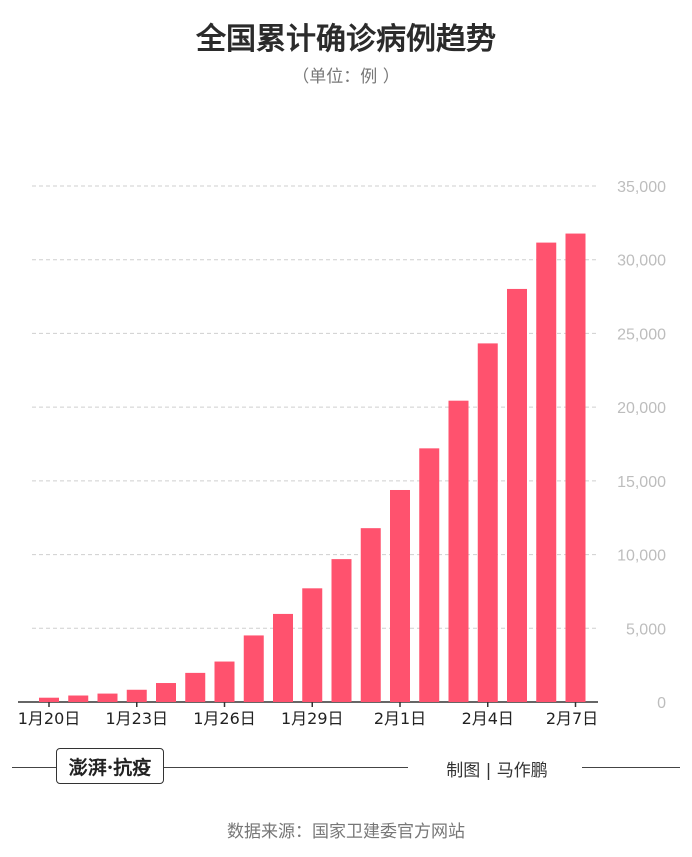  What do you see at coordinates (346, 77) in the screenshot?
I see `chart-subtitle: （单位：例 ）` at bounding box center [346, 77].